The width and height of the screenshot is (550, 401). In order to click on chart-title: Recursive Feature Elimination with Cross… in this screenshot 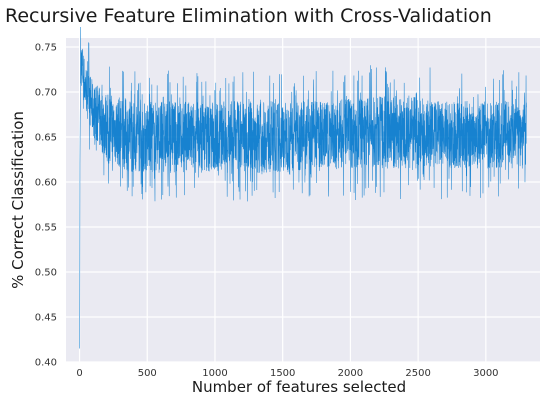, I will do `click(248, 16)`.